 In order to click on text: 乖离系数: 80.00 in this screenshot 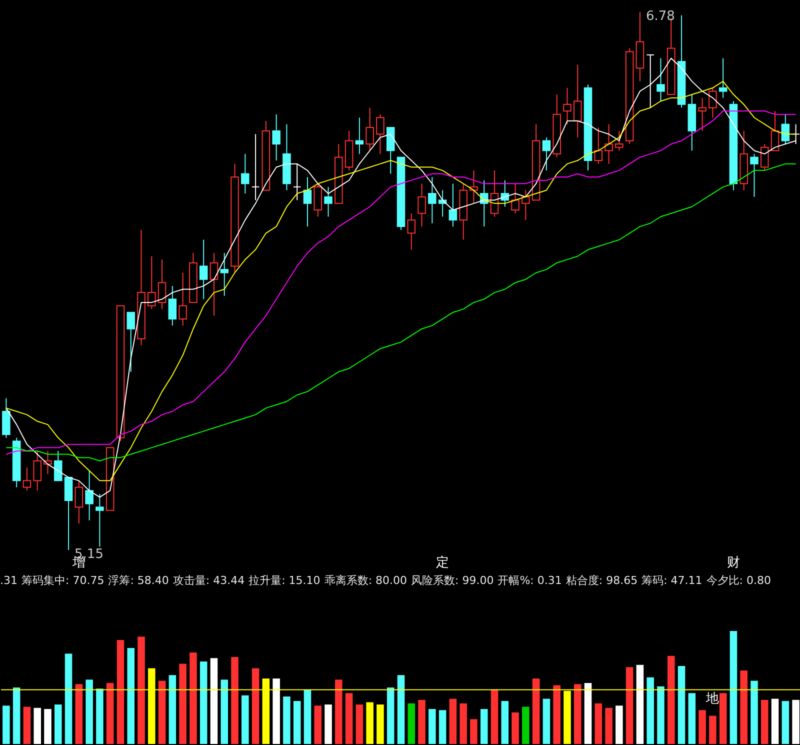, I will do `click(366, 580)`.